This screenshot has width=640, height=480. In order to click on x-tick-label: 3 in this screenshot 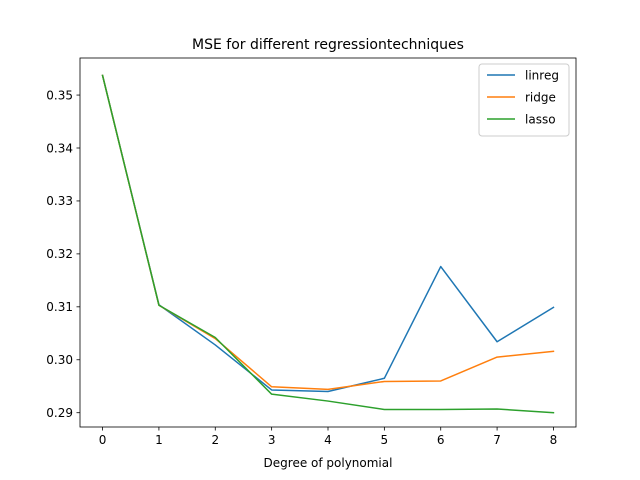, I will do `click(272, 440)`.